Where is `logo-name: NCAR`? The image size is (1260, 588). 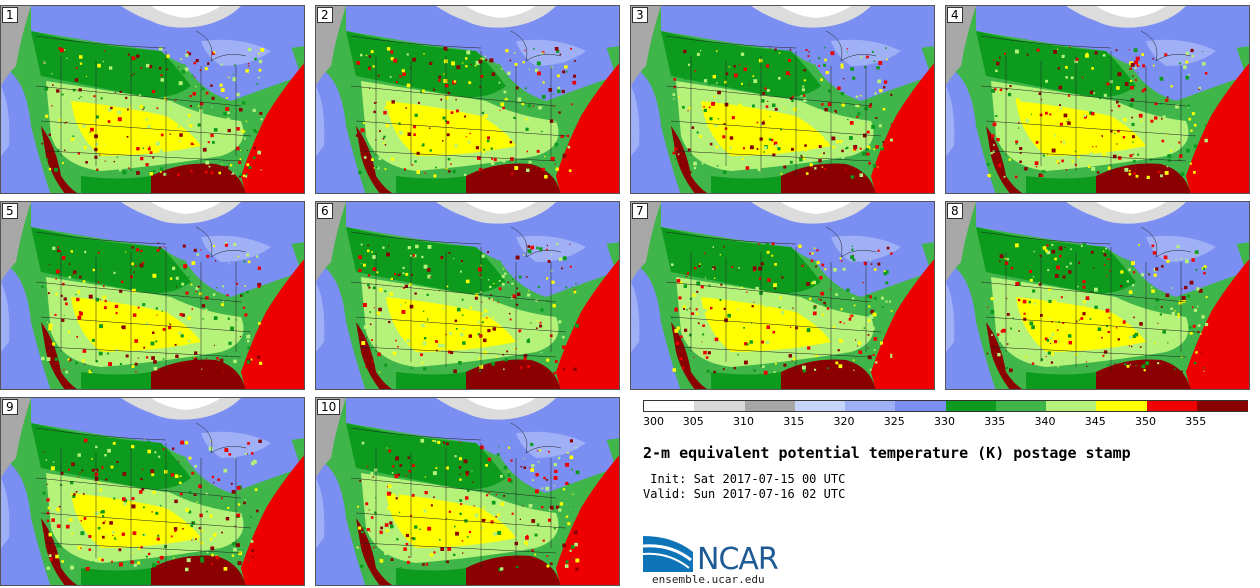
logo-name: NCAR is located at coordinates (738, 559).